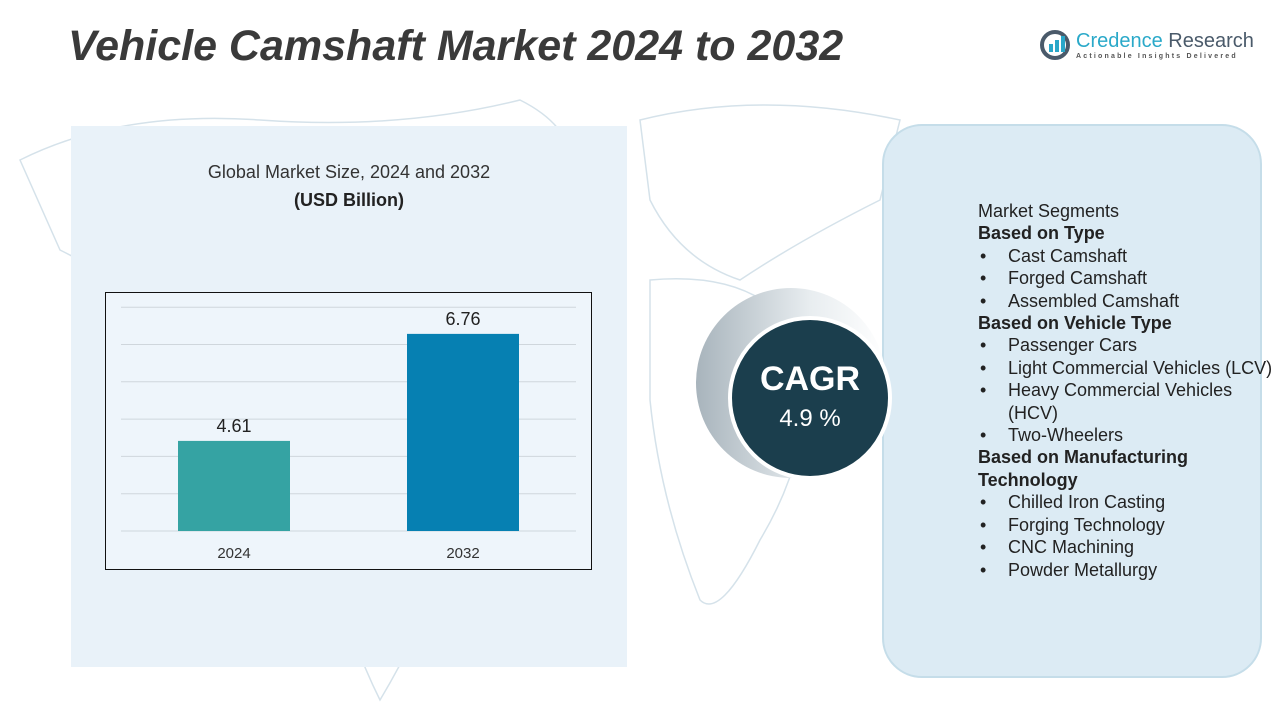  Describe the element at coordinates (456, 46) in the screenshot. I see `page-title: Vehicle Camshaft Market 2024 to 2032` at that location.